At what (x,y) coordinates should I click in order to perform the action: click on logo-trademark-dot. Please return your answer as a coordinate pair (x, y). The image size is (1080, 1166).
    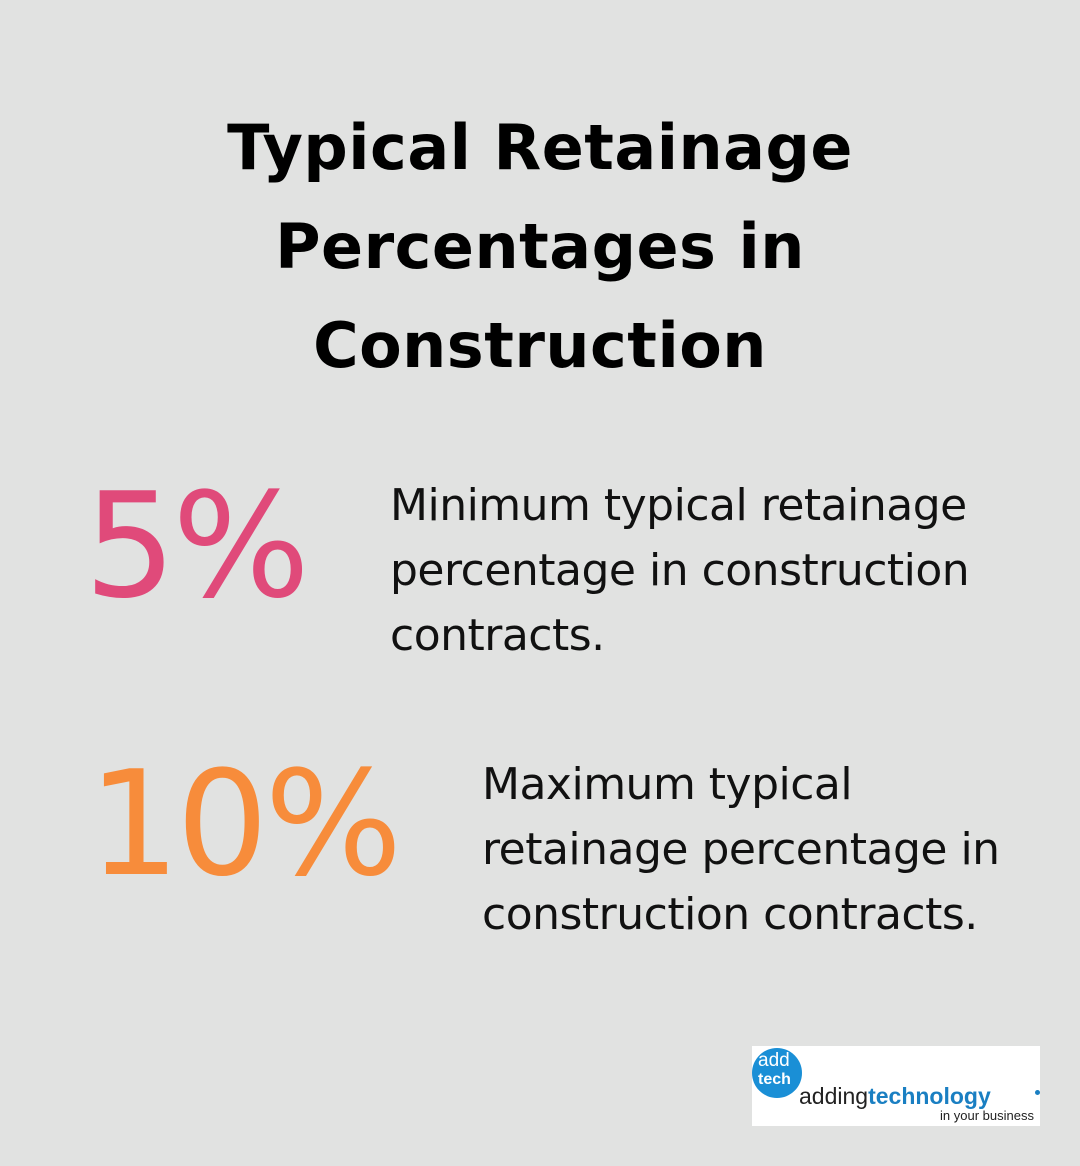
    Looking at the image, I should click on (1037, 1092).